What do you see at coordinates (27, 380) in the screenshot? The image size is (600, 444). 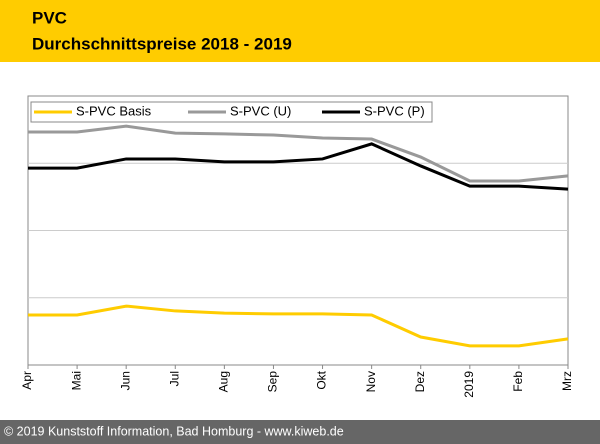 I see `x-tick-label: Apr` at bounding box center [27, 380].